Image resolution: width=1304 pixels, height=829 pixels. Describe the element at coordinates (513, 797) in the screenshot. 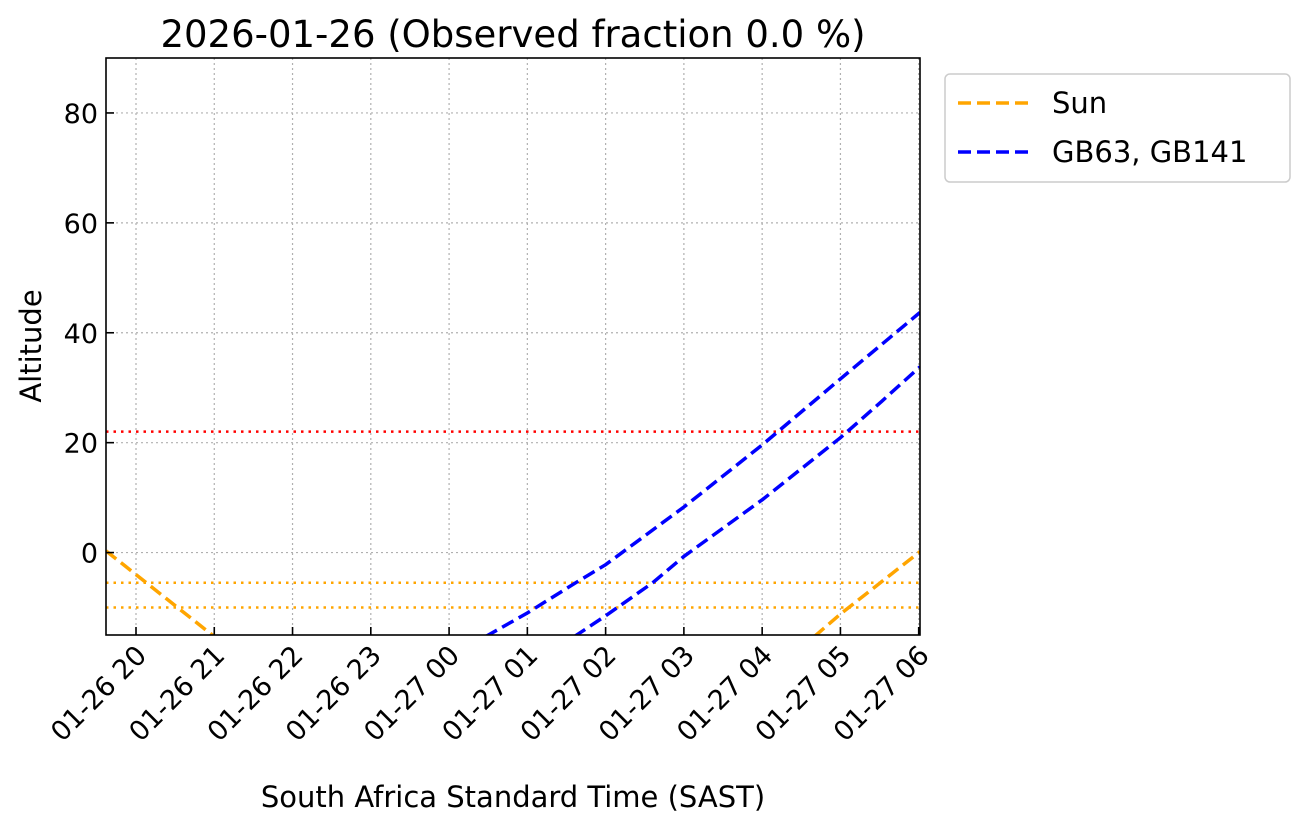

I see `x-axis-label: South Africa Standard Time (SAST)` at that location.